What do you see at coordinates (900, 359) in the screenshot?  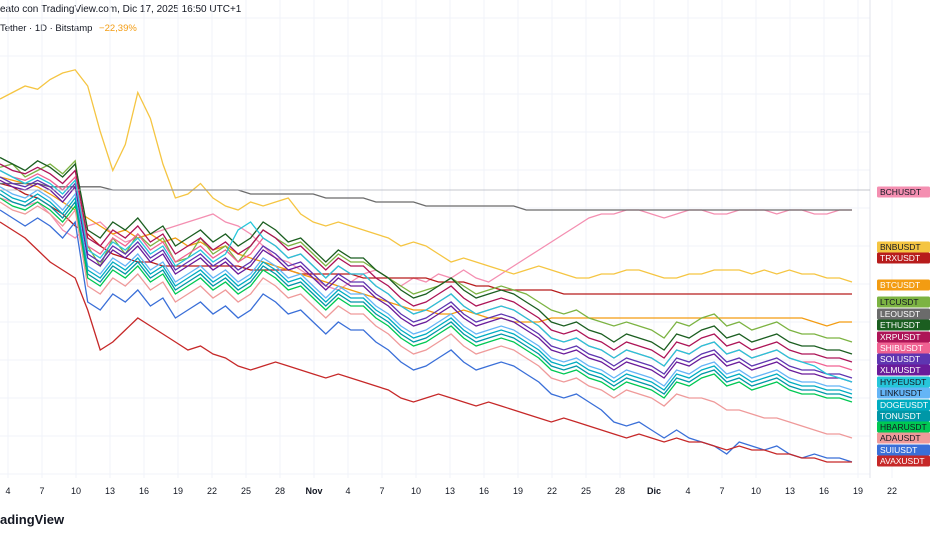 I see `price-tag-label: SOLUSDT` at bounding box center [900, 359].